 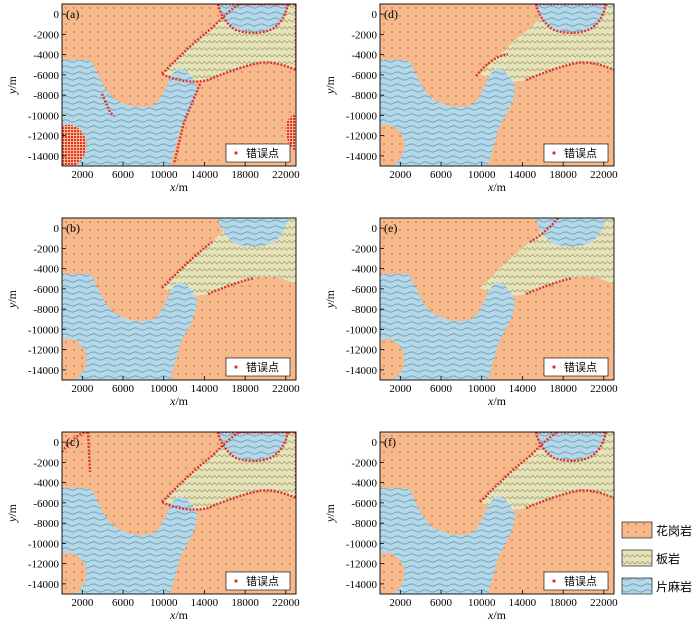 What do you see at coordinates (637, 586) in the screenshot?
I see `gneiss-swatch` at bounding box center [637, 586].